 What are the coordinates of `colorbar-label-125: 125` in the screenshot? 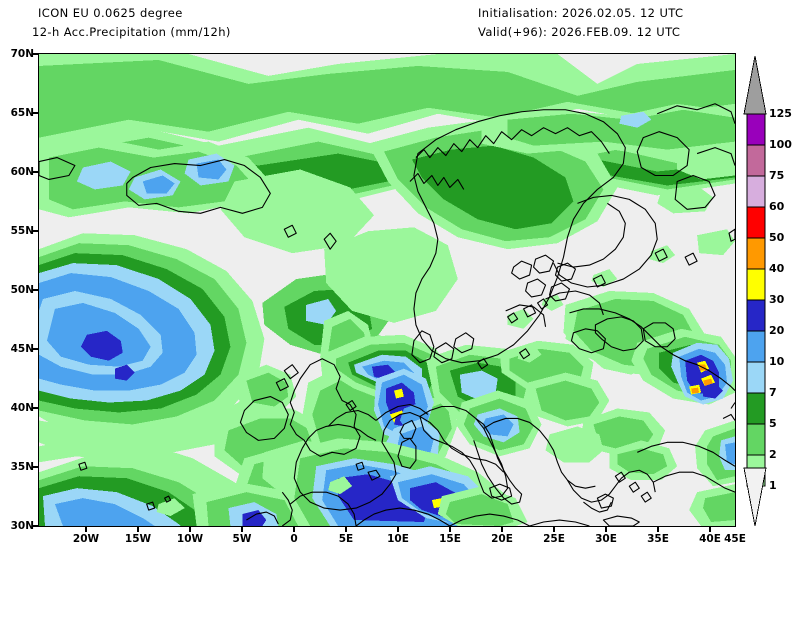 It's located at (780, 113).